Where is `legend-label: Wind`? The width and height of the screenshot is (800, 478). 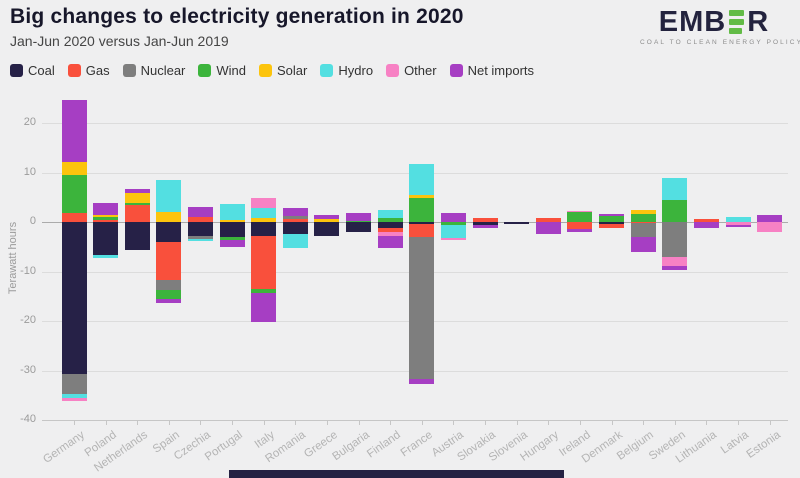 legend-label: Wind is located at coordinates (231, 70).